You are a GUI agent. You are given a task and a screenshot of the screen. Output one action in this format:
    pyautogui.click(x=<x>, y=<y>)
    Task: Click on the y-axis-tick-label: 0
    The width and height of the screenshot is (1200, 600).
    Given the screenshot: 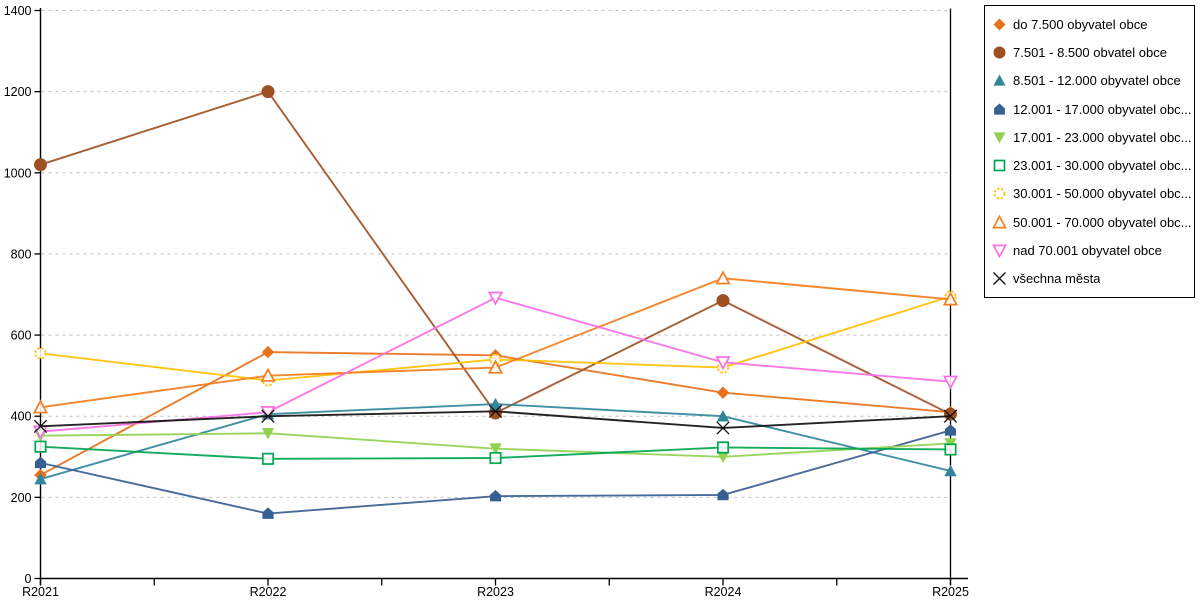 What is the action you would take?
    pyautogui.click(x=28, y=579)
    